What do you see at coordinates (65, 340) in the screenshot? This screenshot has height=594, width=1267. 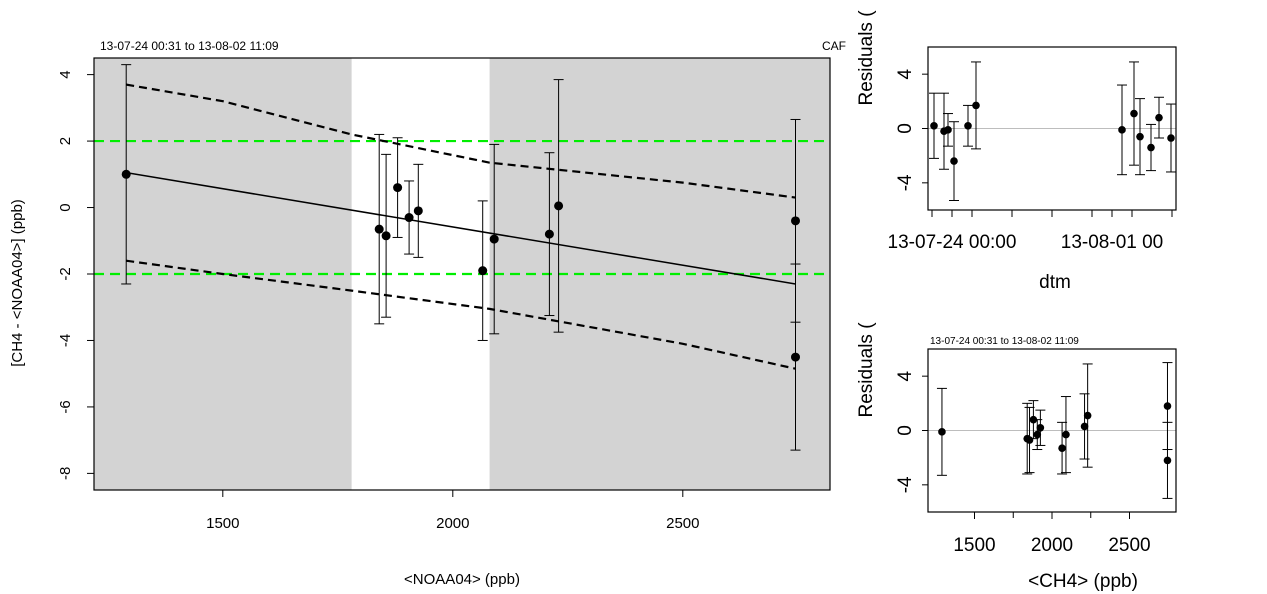 I see `main-y-tick-label-4: -4` at bounding box center [65, 340].